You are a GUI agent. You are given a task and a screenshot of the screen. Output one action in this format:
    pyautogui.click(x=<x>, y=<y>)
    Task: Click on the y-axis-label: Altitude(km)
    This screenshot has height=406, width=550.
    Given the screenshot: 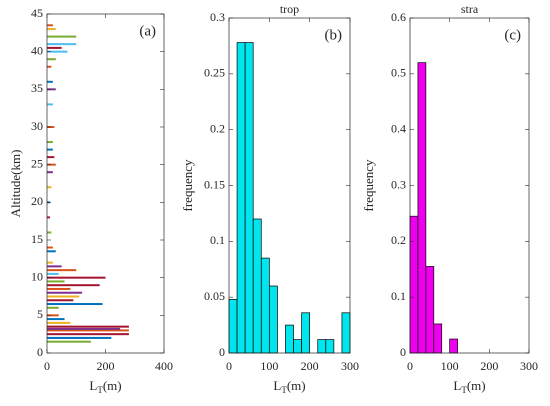 What is the action you would take?
    pyautogui.click(x=15, y=184)
    